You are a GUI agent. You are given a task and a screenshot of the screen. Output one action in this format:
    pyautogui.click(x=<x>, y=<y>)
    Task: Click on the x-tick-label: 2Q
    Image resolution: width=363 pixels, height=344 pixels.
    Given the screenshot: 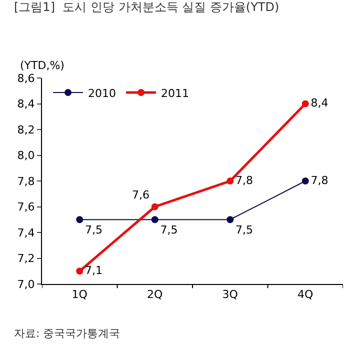 What is the action you would take?
    pyautogui.click(x=155, y=295)
    